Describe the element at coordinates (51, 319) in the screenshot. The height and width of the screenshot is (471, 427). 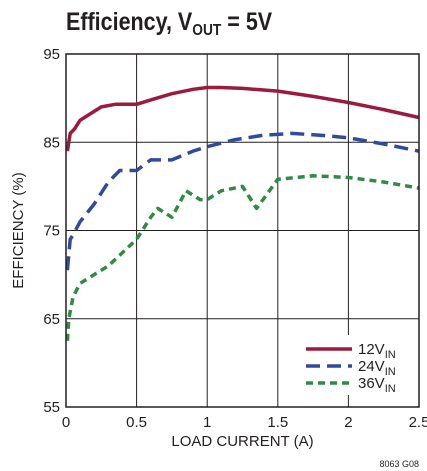
I see `y-tick-label: 65` at that location.